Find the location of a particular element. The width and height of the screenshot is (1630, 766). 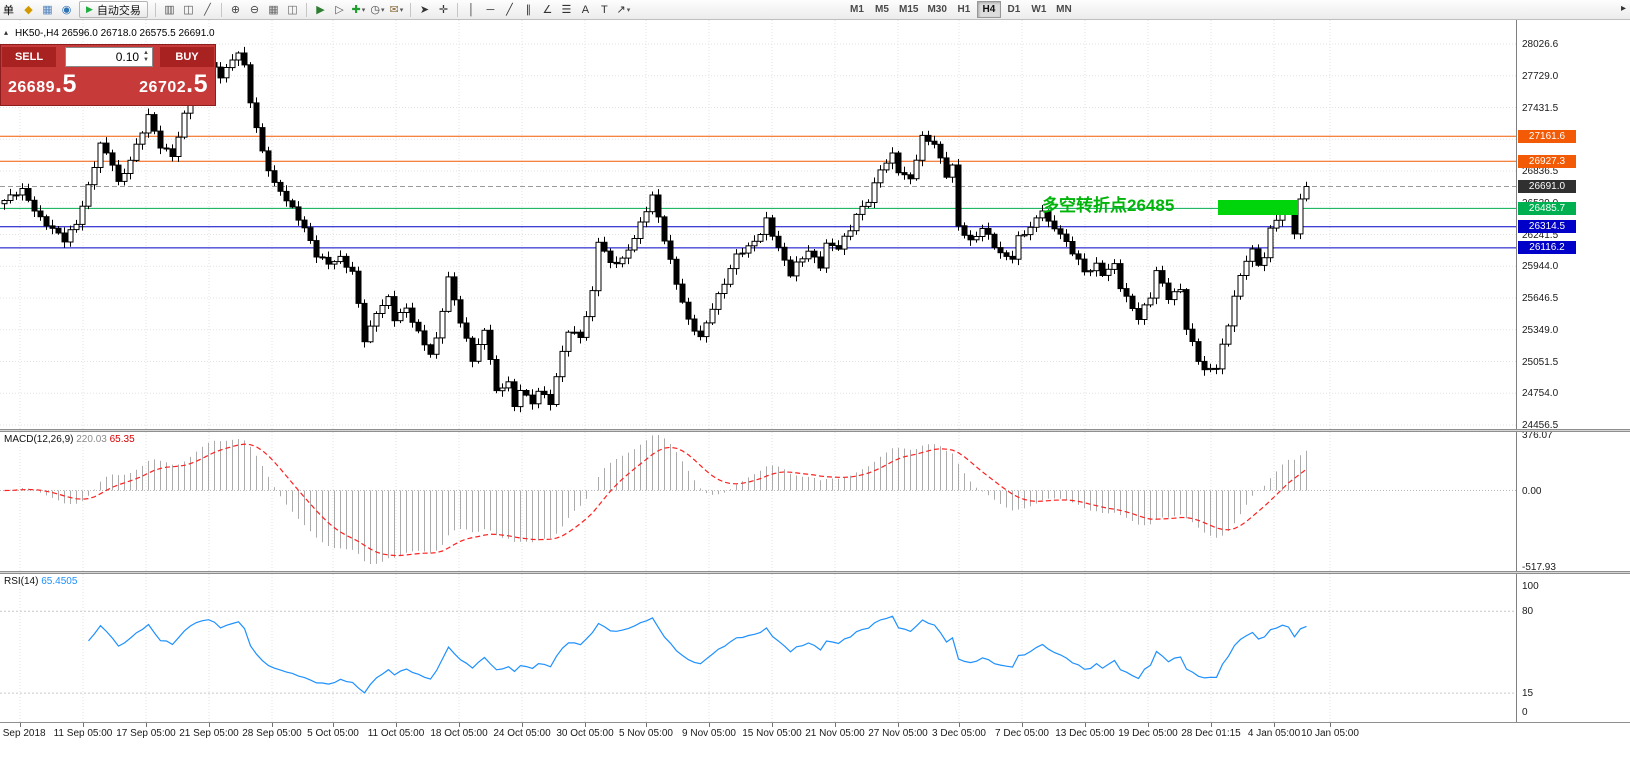

timeframe-button-h1: H1 is located at coordinates (964, 9).